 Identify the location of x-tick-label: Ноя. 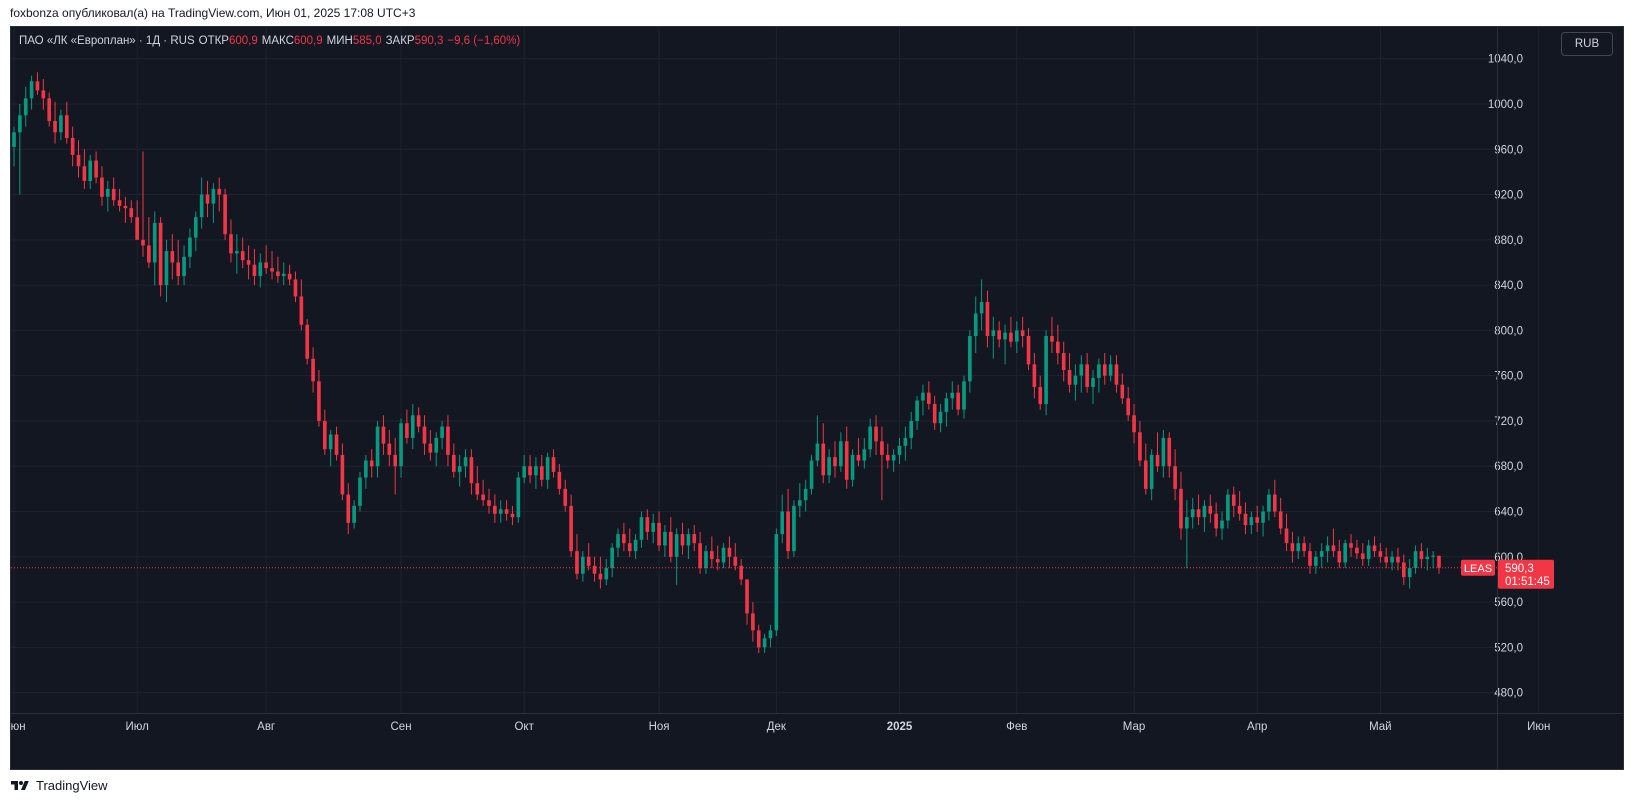
(659, 727).